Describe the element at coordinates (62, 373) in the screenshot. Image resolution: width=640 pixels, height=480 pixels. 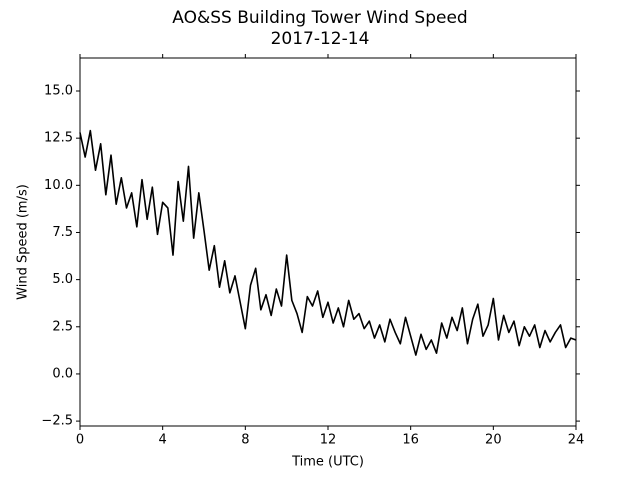
I see `y-tick-label: 0.0` at that location.